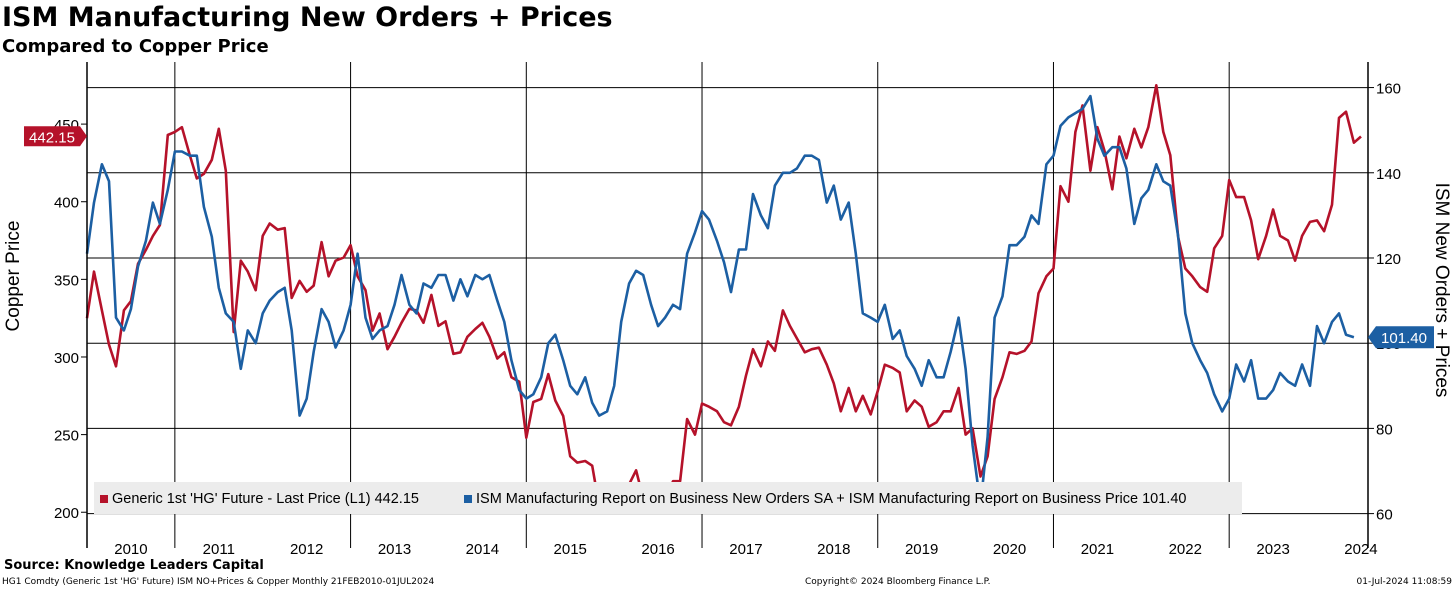 The height and width of the screenshot is (590, 1456). I want to click on tag-shape-ism, so click(1401, 337).